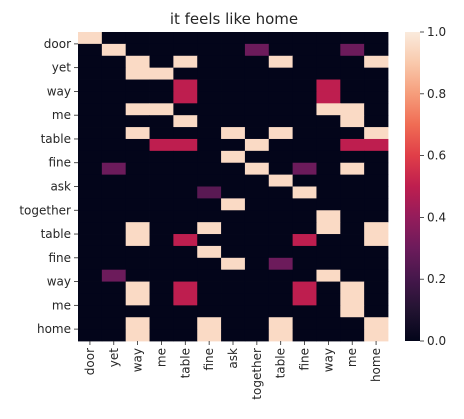 This screenshot has height=419, width=464. I want to click on y-tick-label: ask, so click(60, 187).